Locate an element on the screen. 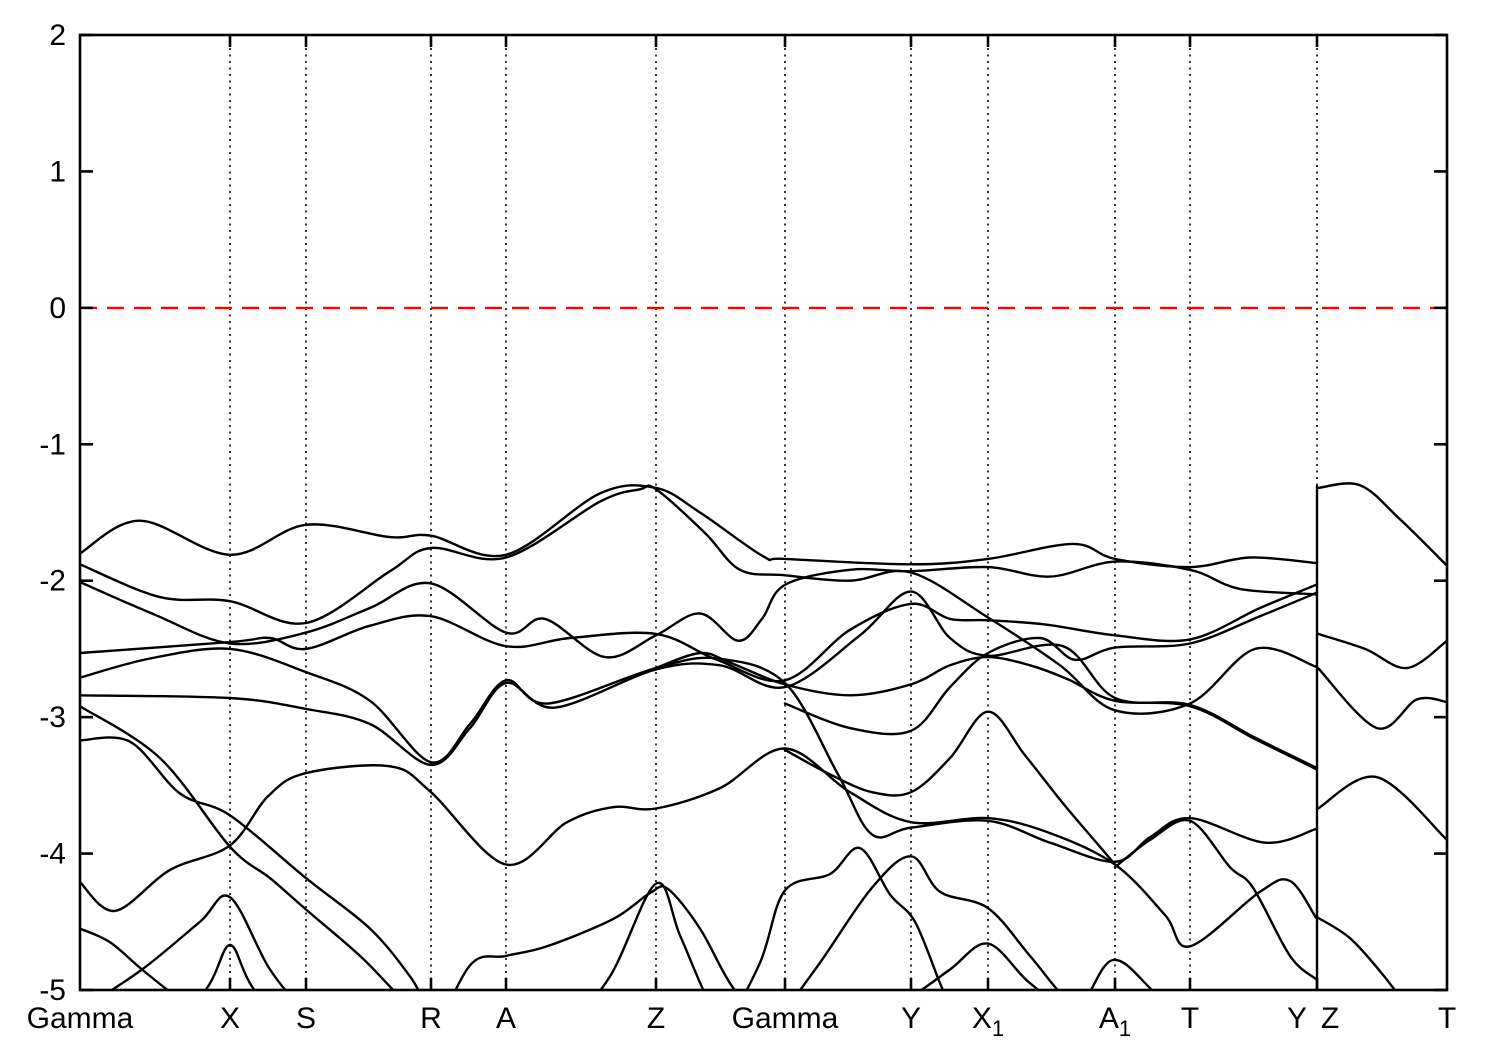 Image resolution: width=1500 pixels, height=1050 pixels. y-axis-tick-label: -2 is located at coordinates (52, 581).